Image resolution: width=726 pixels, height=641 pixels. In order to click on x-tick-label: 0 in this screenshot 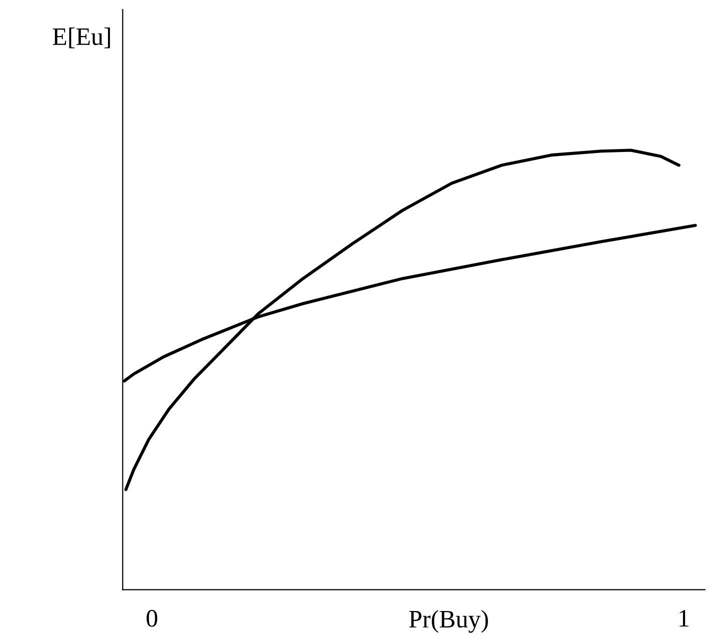, I will do `click(152, 618)`.